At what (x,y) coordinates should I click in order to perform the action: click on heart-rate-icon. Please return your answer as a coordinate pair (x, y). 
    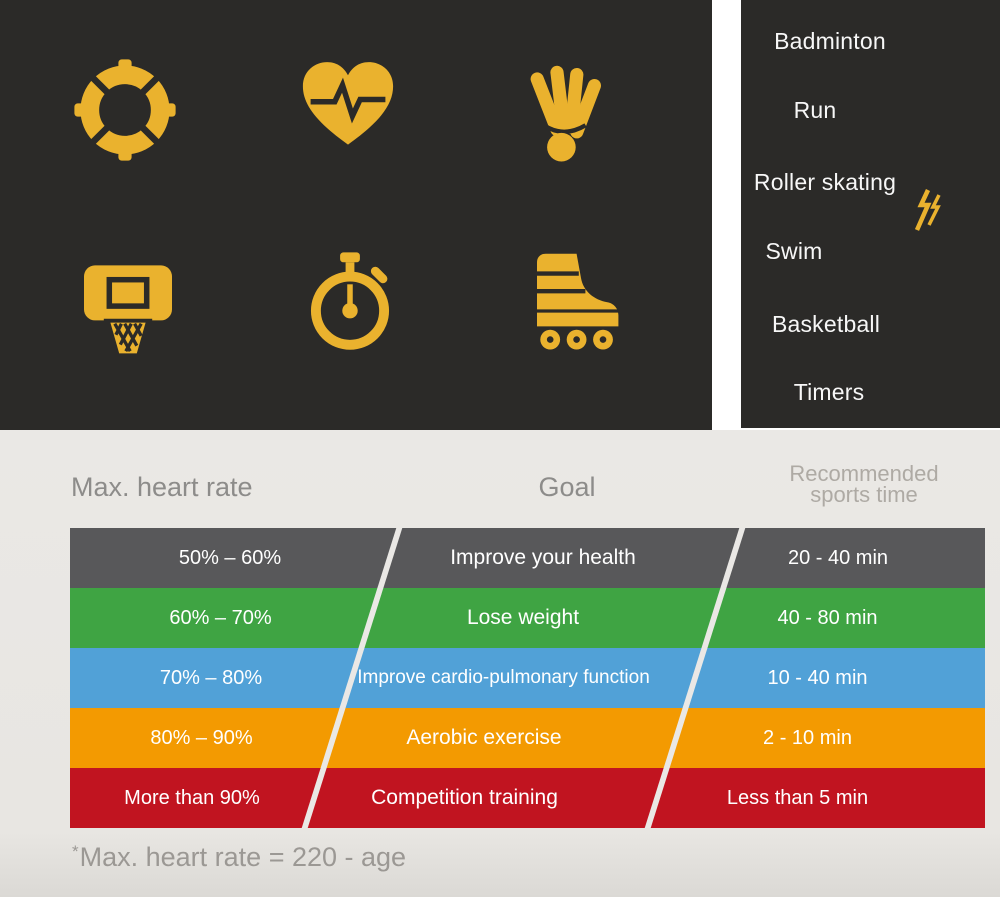
    Looking at the image, I should click on (348, 103).